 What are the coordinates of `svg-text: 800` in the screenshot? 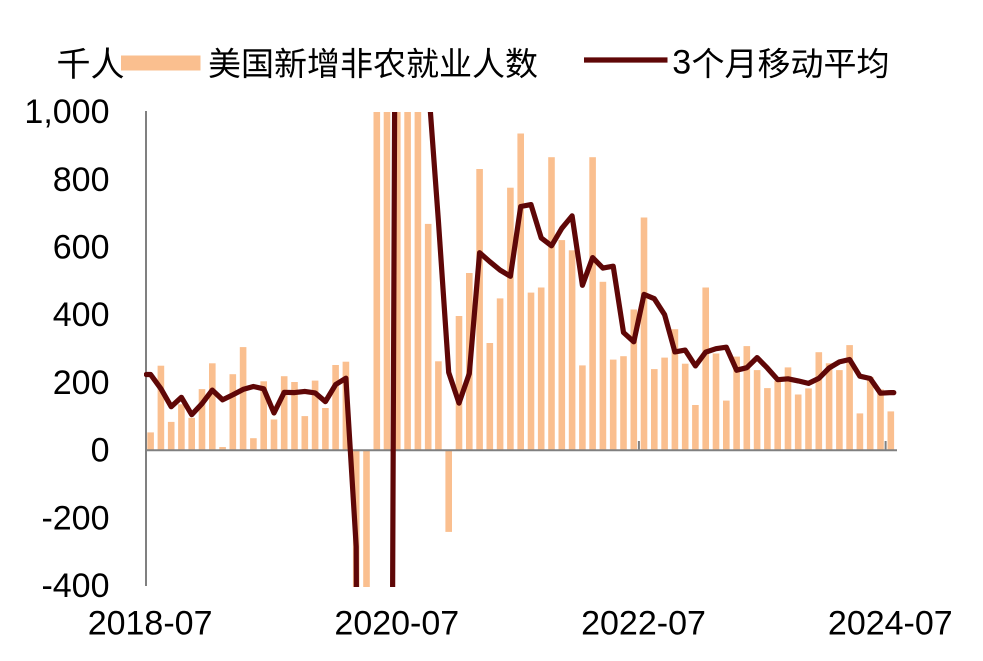 It's located at (81, 180).